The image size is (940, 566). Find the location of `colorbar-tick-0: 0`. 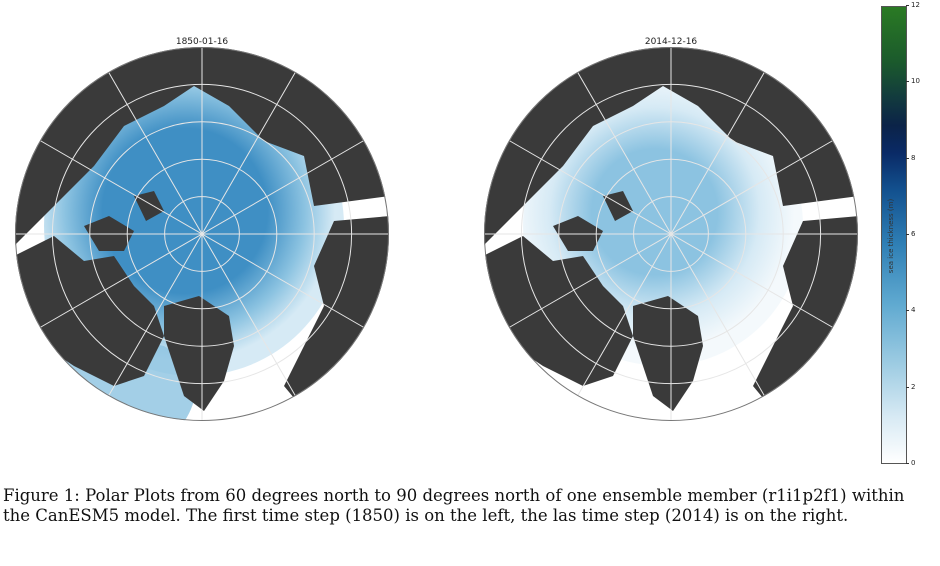

colorbar-tick-0: 0 is located at coordinates (921, 463).